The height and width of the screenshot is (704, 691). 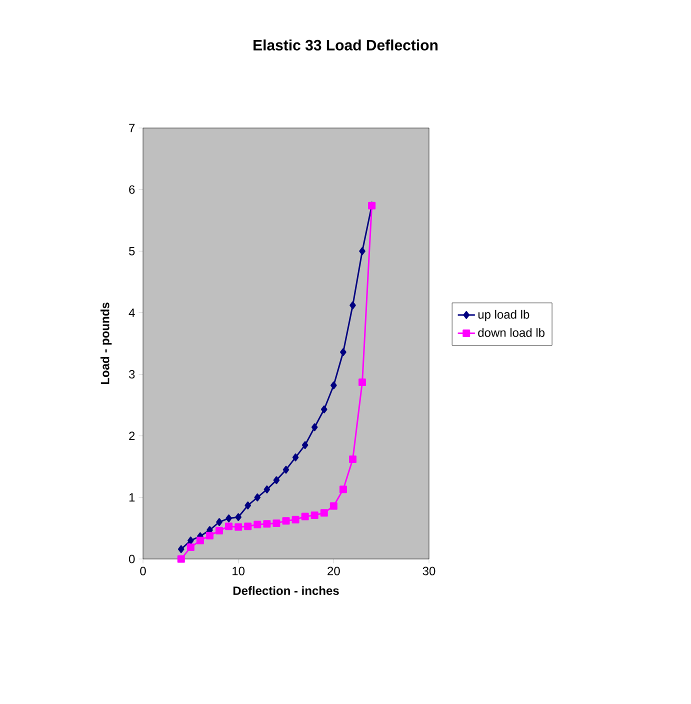 What do you see at coordinates (238, 571) in the screenshot?
I see `x-tick-label: 10` at bounding box center [238, 571].